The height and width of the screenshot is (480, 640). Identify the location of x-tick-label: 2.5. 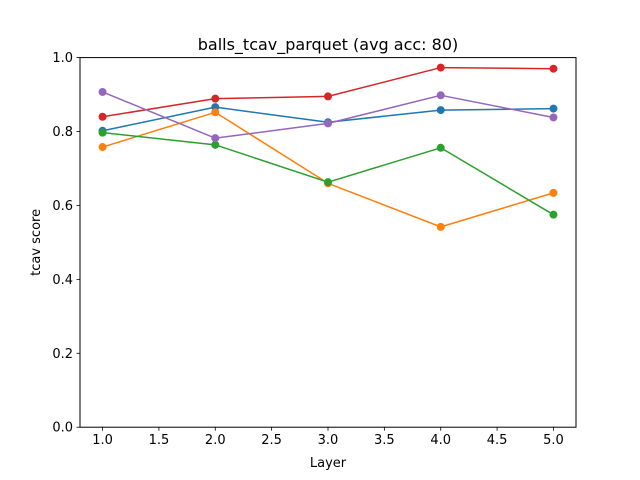
(271, 440).